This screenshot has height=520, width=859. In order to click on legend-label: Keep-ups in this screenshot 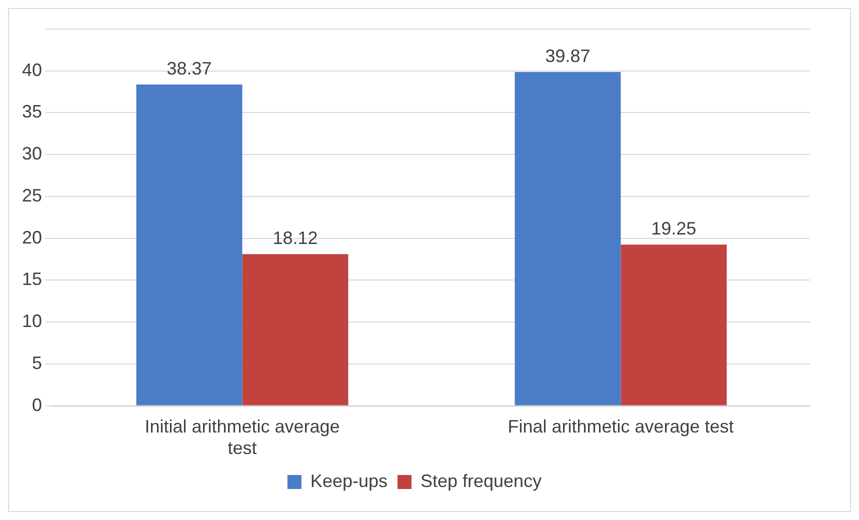, I will do `click(349, 480)`.